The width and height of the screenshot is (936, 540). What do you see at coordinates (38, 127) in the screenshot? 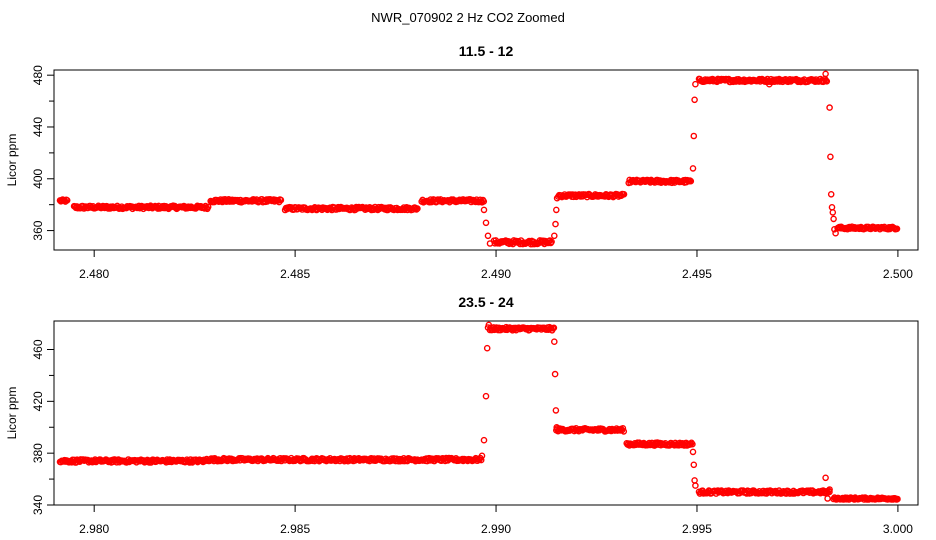
I see `y-tick-label: 440` at bounding box center [38, 127].